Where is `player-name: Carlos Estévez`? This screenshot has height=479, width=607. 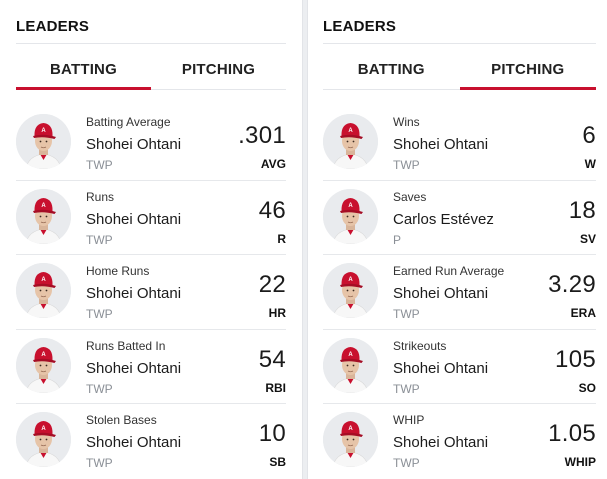
player-name: Carlos Estévez is located at coordinates (443, 219).